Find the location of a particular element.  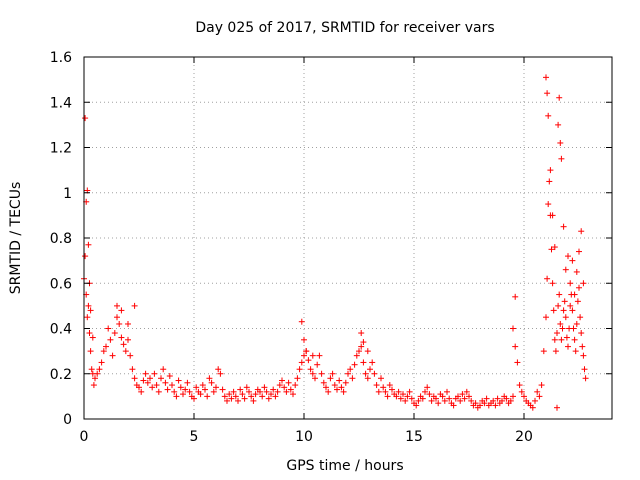

y-tick-label: 0.6 is located at coordinates (61, 284).